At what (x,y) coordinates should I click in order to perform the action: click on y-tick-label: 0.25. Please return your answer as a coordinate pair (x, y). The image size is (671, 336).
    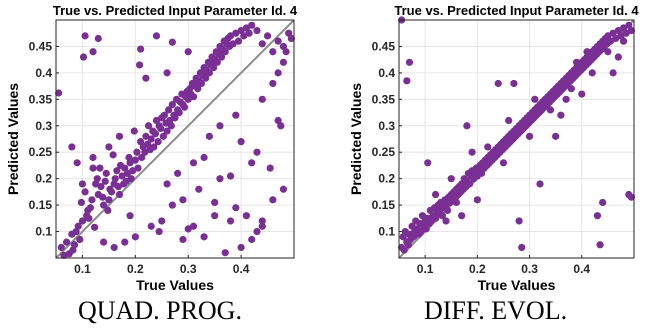
    Looking at the image, I should click on (41, 152).